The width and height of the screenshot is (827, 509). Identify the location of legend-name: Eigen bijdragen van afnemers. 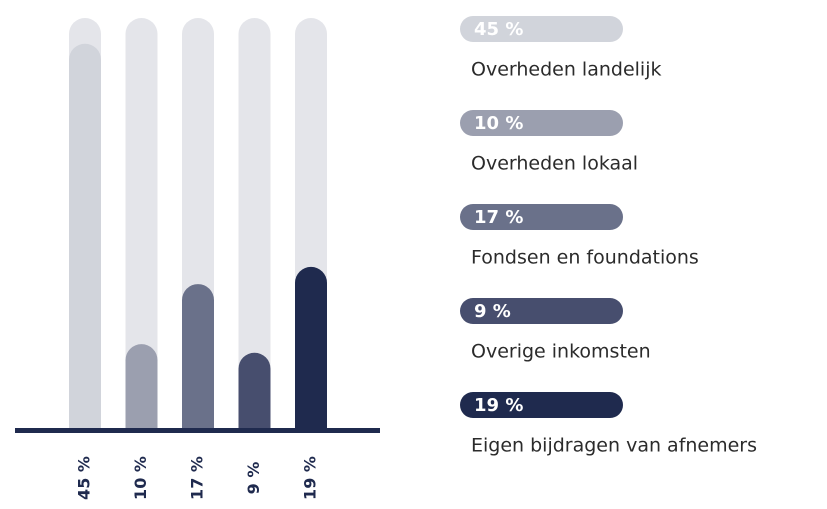
(614, 446).